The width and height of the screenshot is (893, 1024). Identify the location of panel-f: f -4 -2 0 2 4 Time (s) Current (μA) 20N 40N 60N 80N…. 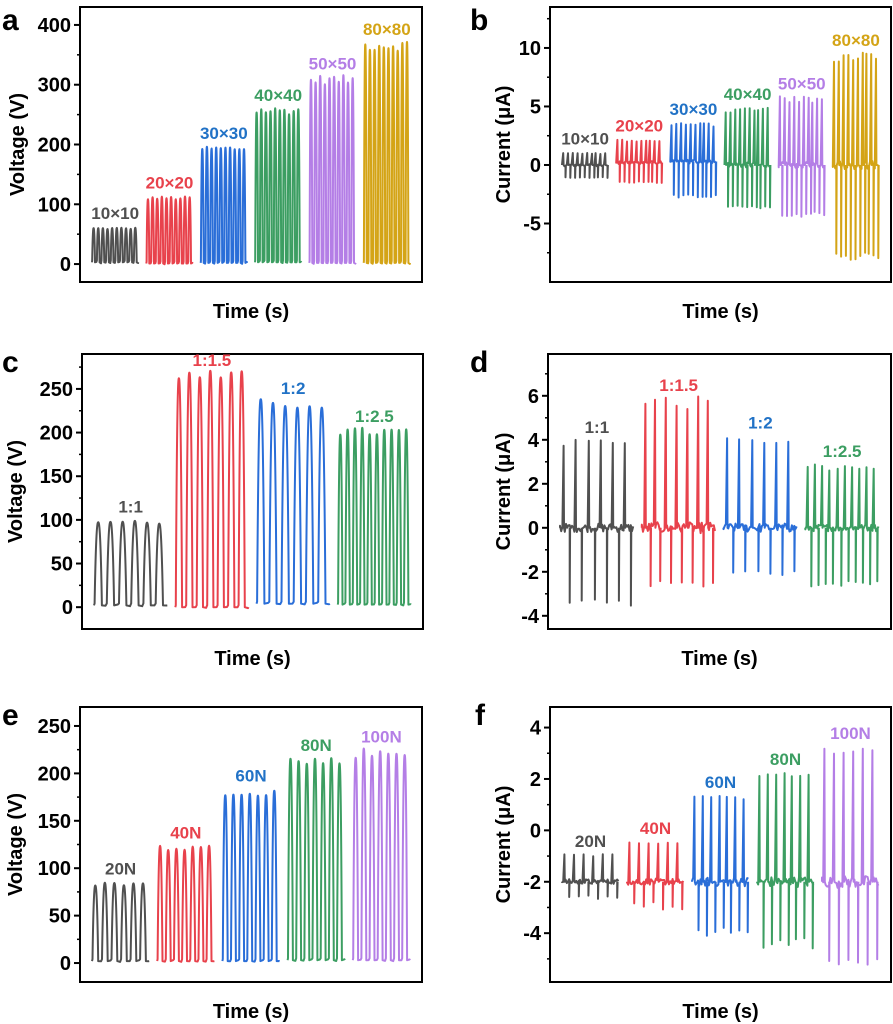
(683, 861).